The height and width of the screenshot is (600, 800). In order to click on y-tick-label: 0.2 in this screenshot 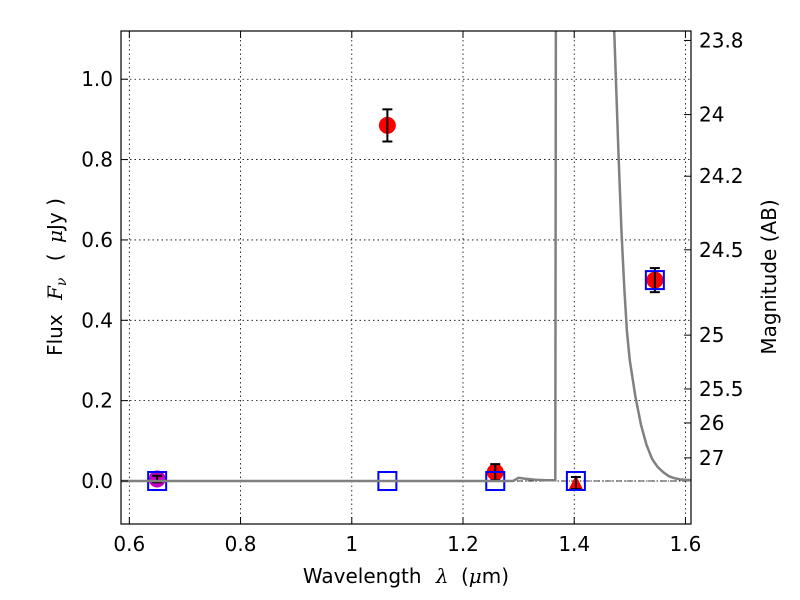, I will do `click(97, 401)`.